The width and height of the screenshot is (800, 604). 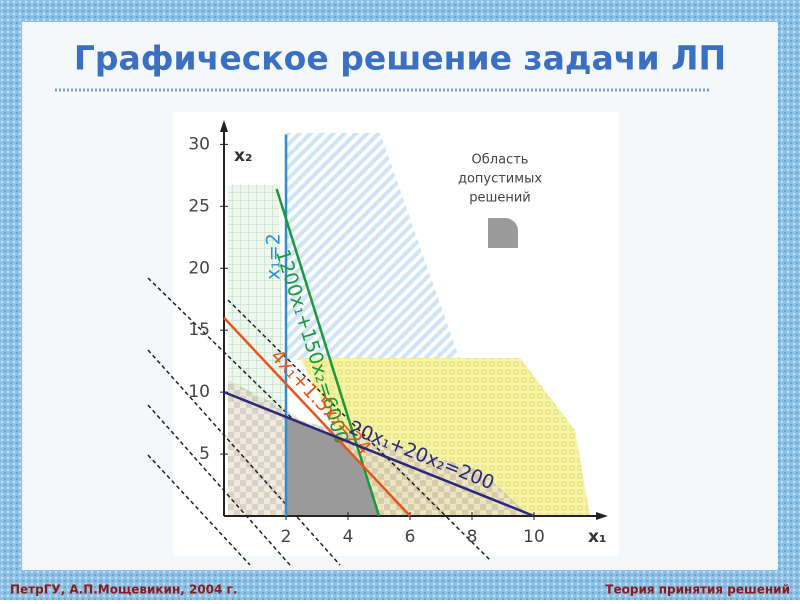 What do you see at coordinates (199, 392) in the screenshot?
I see `y-tick-label: 10` at bounding box center [199, 392].